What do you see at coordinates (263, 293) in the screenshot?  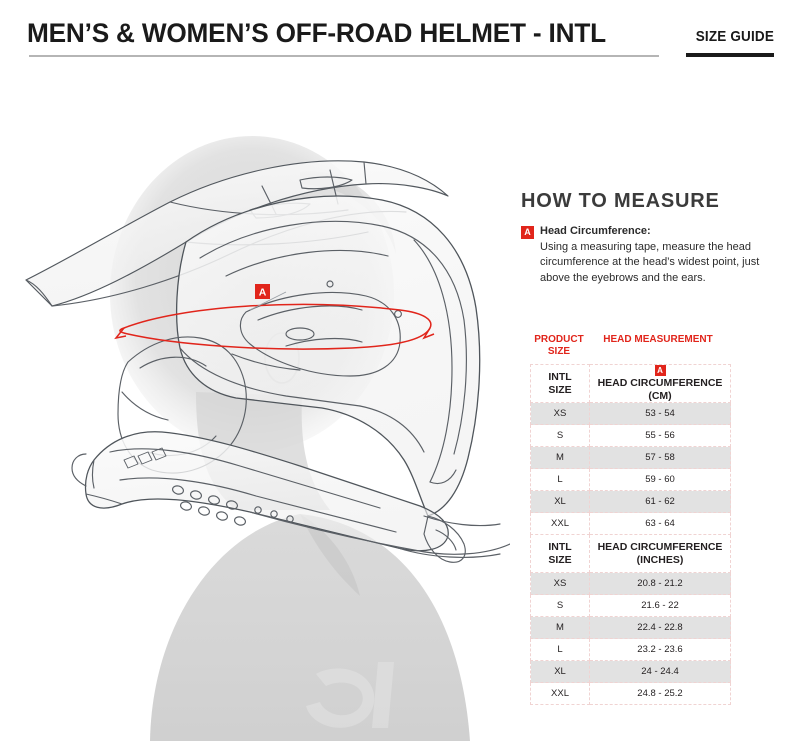 I see `diagram-badge-a: A` at bounding box center [263, 293].